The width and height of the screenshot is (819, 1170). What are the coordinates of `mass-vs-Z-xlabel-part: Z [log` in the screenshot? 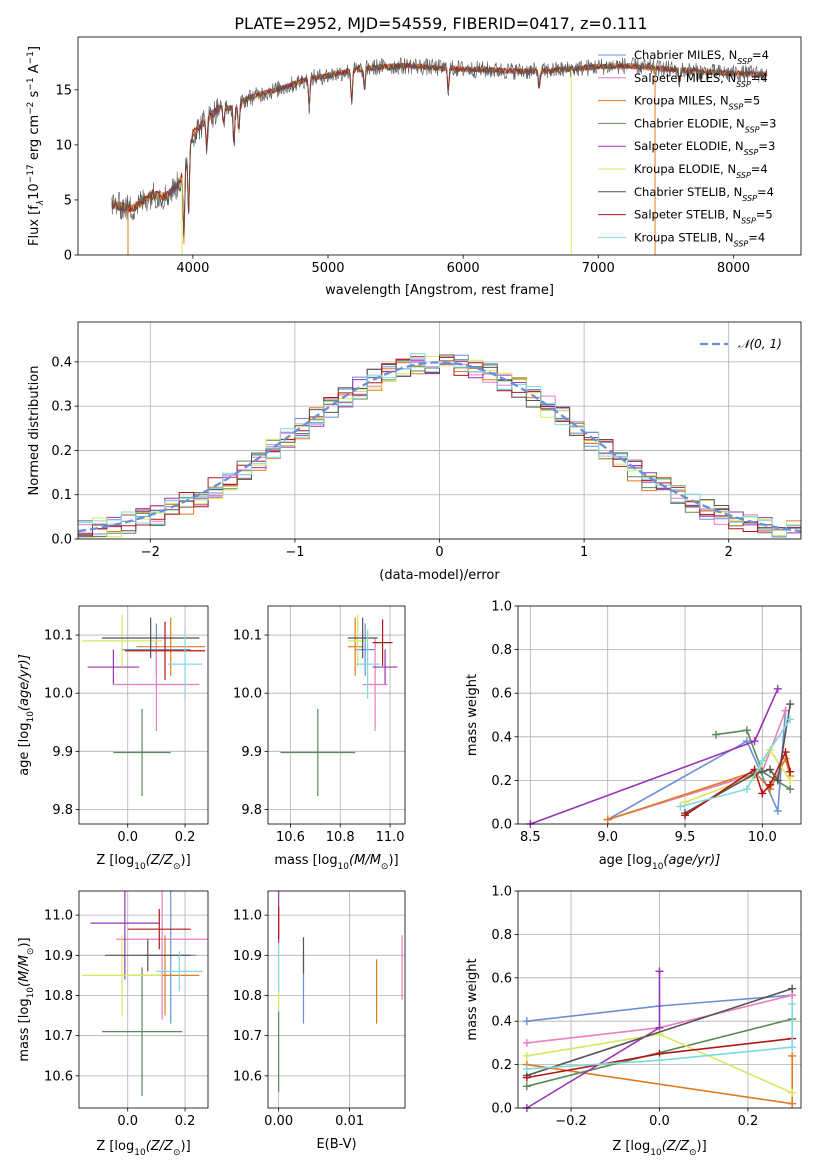 It's located at (115, 1146).